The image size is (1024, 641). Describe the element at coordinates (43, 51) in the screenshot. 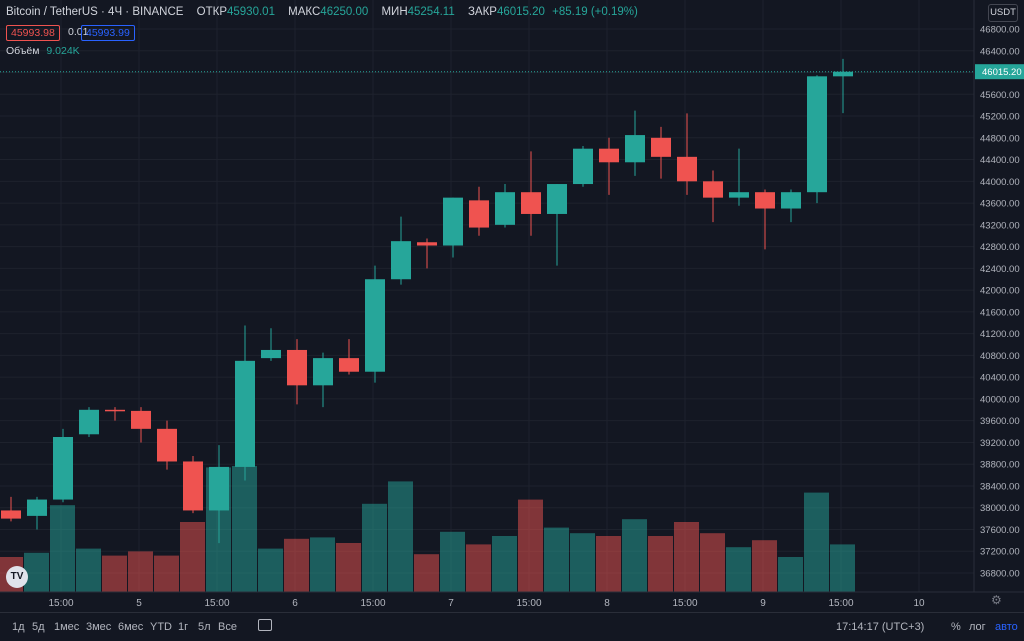

I see `volume-legend: Объём 9.024K` at that location.